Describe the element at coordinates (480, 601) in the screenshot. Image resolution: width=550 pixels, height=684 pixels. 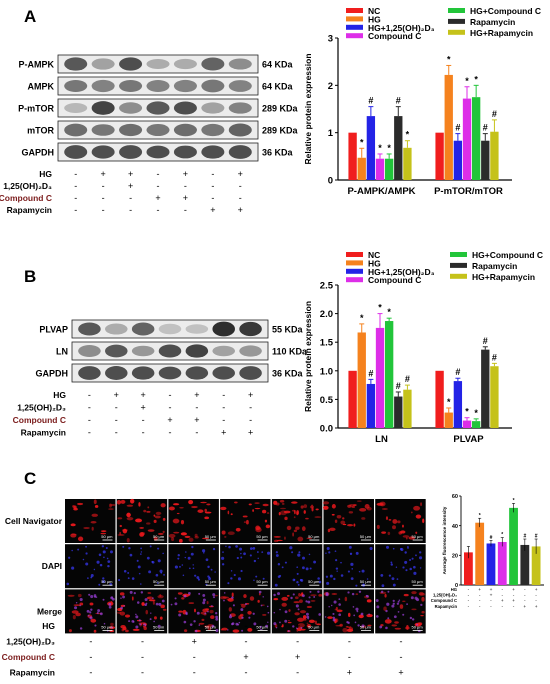
I see `chart-condition-sign: -` at that location.